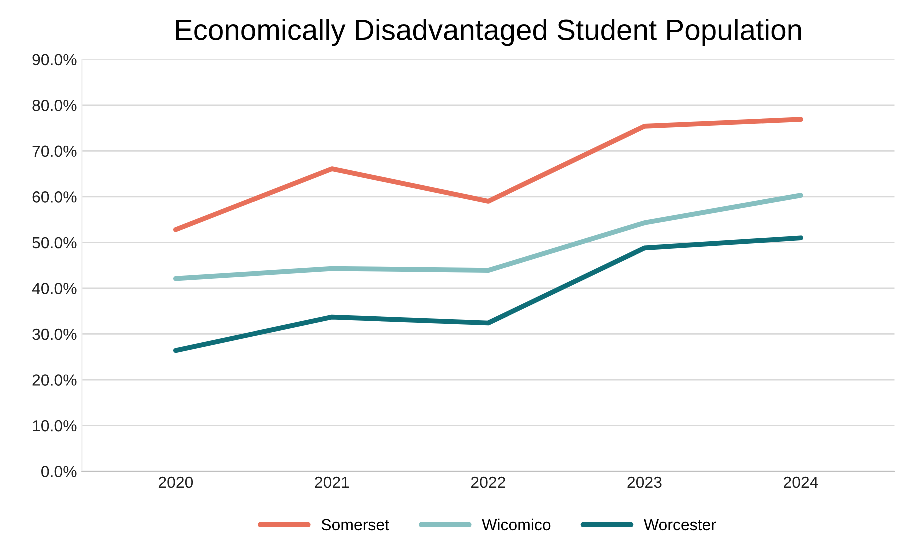 The image size is (913, 542). Describe the element at coordinates (332, 482) in the screenshot. I see `x-tick-label: 2021` at that location.